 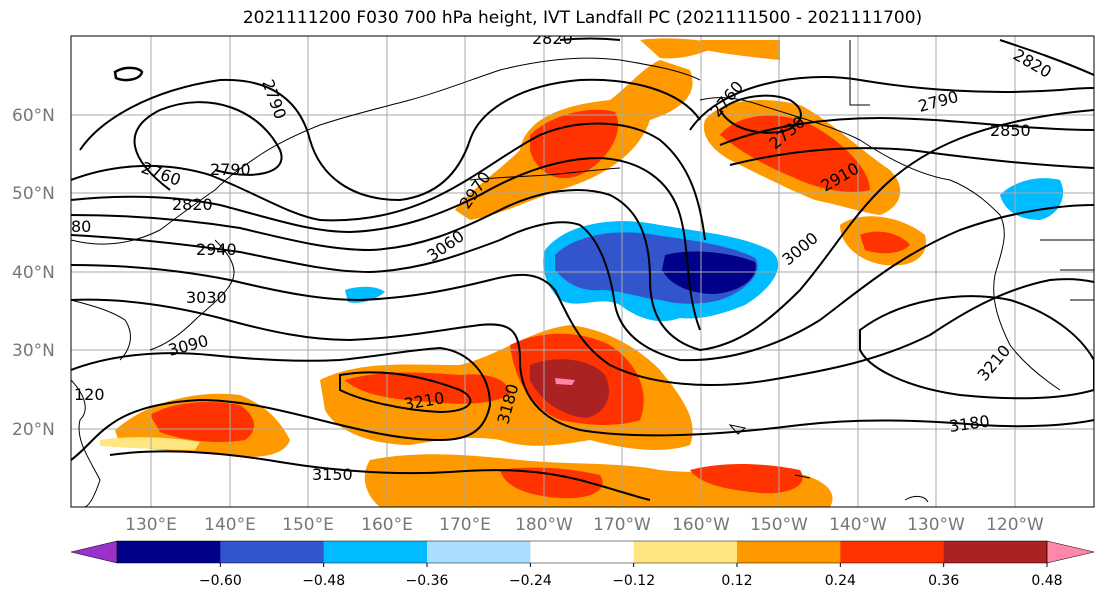 I want to click on lon-label: 140°E, so click(x=230, y=525).